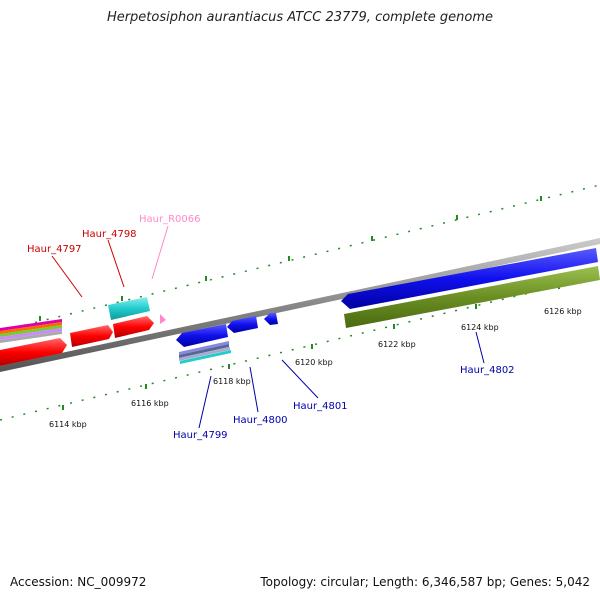 This screenshot has height=600, width=600. I want to click on label-haur-r0066: Haur_R0066, so click(170, 219).